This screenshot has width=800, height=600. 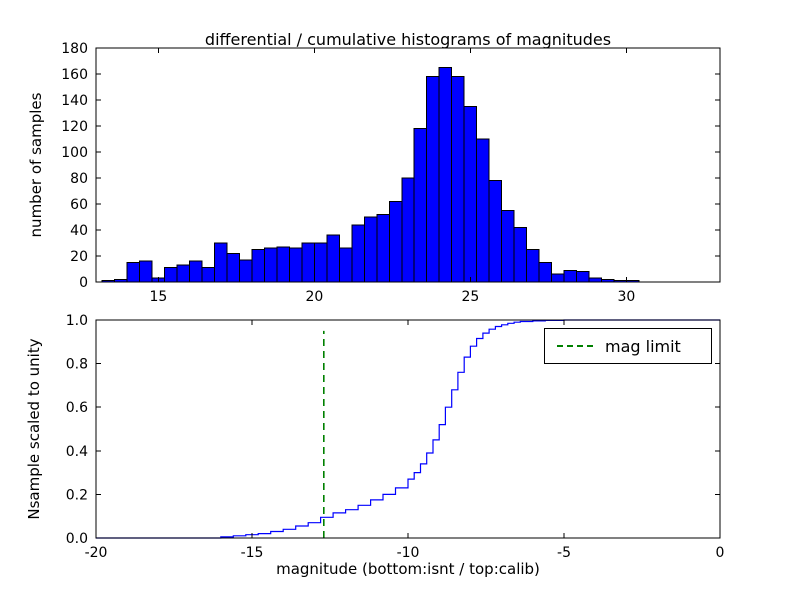 What do you see at coordinates (575, 346) in the screenshot?
I see `dashed-line-icon` at bounding box center [575, 346].